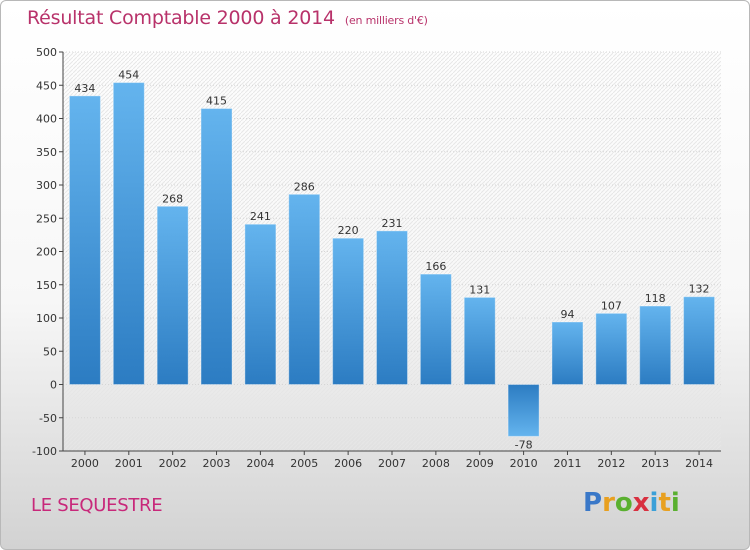  What do you see at coordinates (699, 289) in the screenshot?
I see `data-label: 132` at bounding box center [699, 289].